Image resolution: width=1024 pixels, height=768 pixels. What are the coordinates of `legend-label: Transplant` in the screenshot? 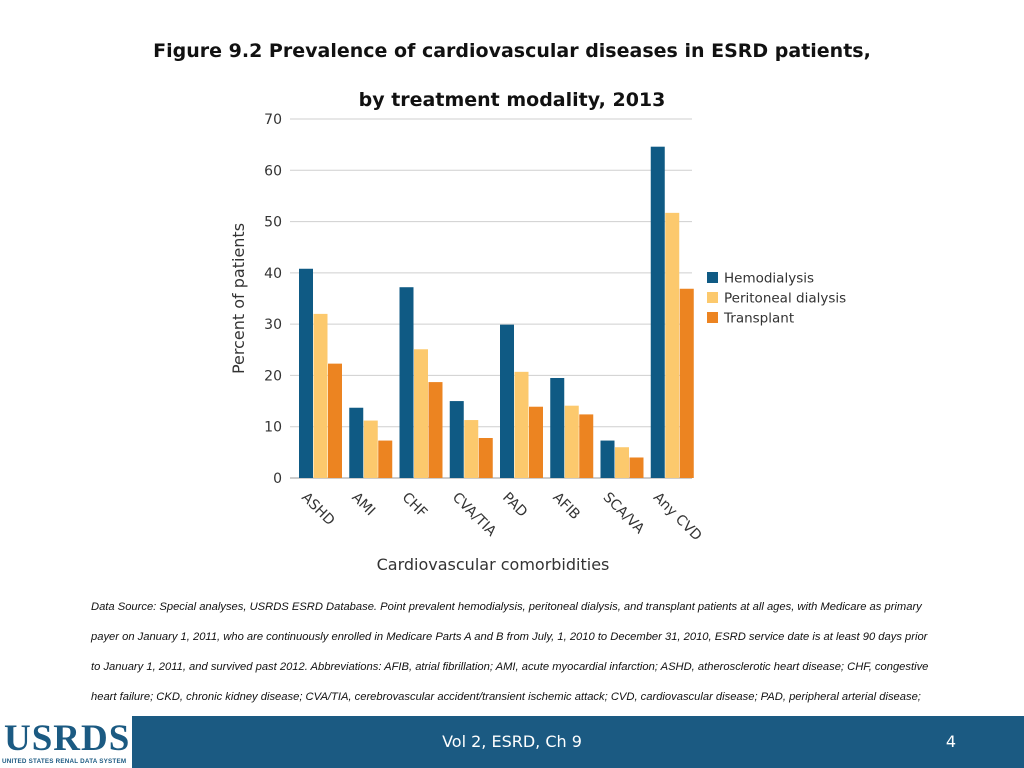 It's located at (758, 319).